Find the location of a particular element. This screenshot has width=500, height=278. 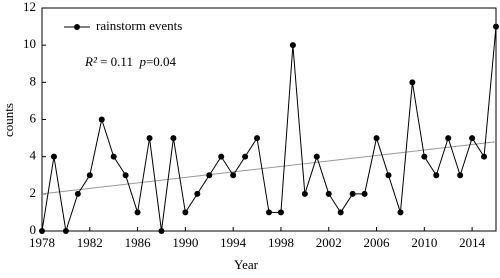

x-tick-label: 2014 is located at coordinates (472, 242).